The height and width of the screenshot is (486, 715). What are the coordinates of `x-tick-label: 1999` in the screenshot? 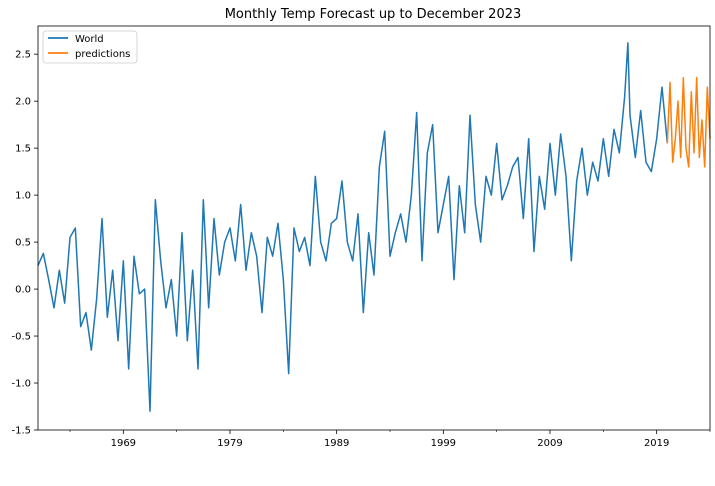 It's located at (443, 443).